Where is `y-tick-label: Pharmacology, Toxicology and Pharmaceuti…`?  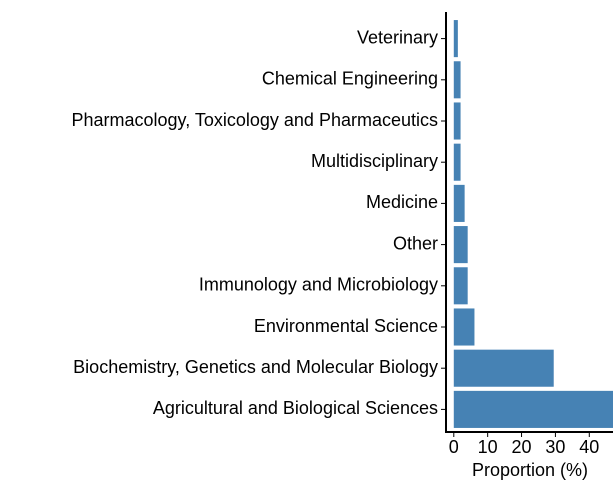 y-tick-label: Pharmacology, Toxicology and Pharmaceuti… is located at coordinates (254, 120).